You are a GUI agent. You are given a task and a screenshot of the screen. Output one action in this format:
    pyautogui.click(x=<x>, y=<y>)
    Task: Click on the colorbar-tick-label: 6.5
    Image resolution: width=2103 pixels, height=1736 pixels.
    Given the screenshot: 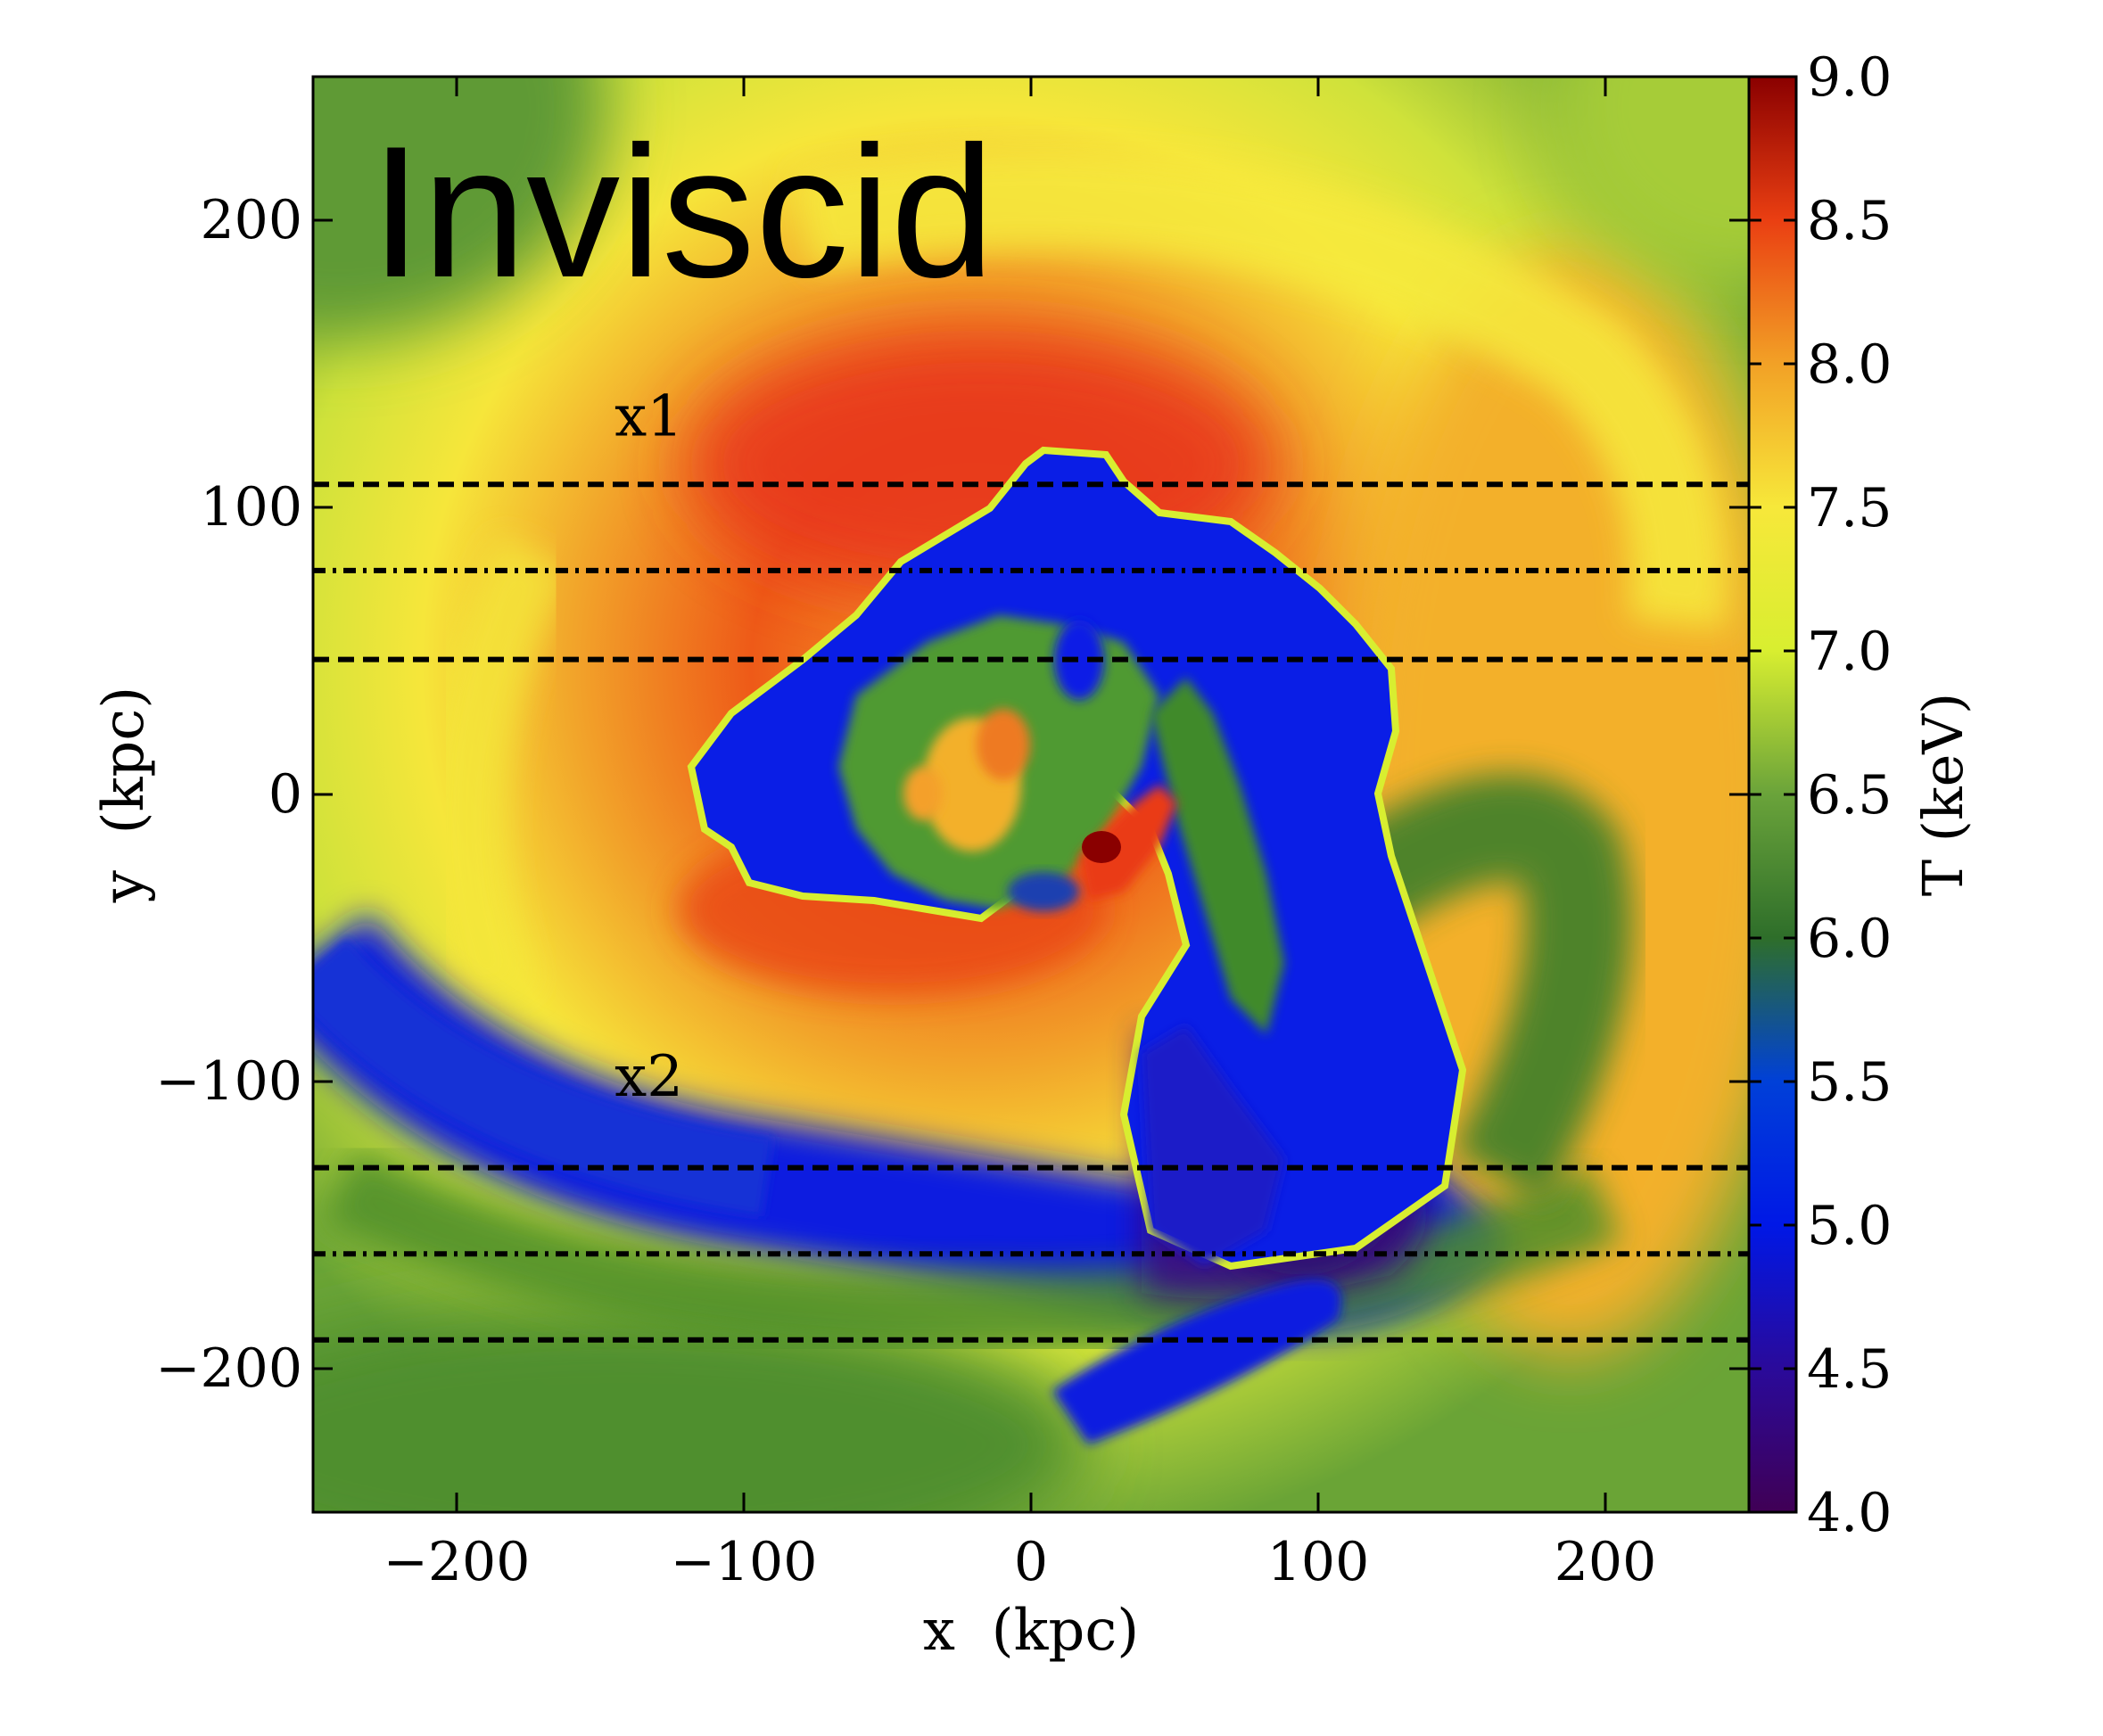 What is the action you would take?
    pyautogui.click(x=1849, y=796)
    